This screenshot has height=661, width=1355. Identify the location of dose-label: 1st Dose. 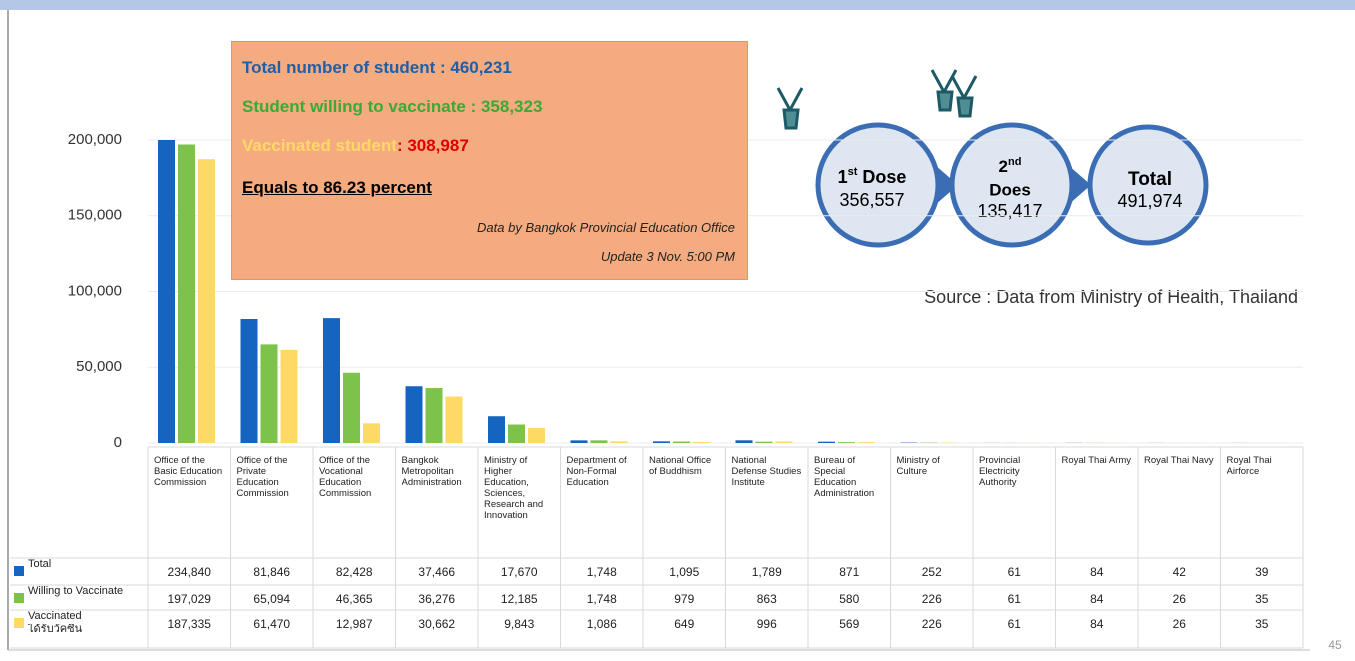
(872, 176).